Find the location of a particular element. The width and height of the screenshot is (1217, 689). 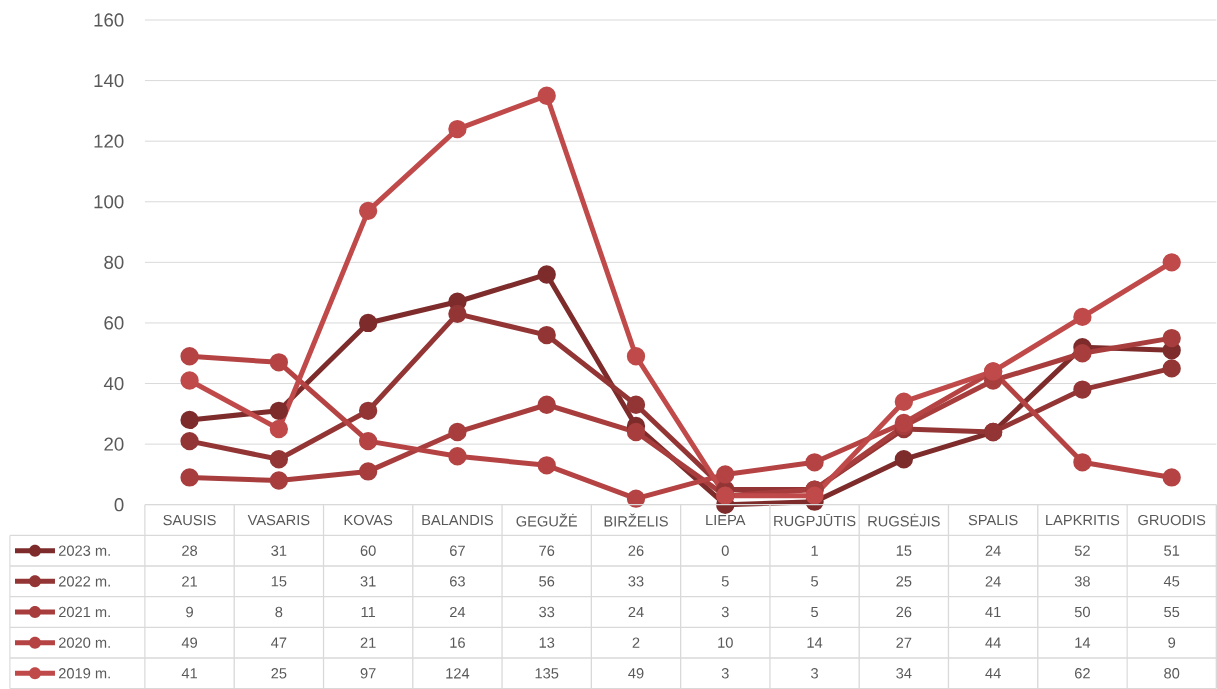

x-tick-label: SPALIS is located at coordinates (993, 520).